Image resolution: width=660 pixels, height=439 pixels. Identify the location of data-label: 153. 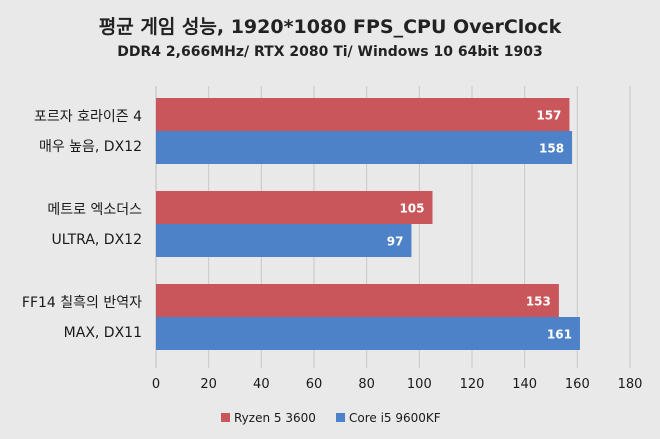
(538, 302).